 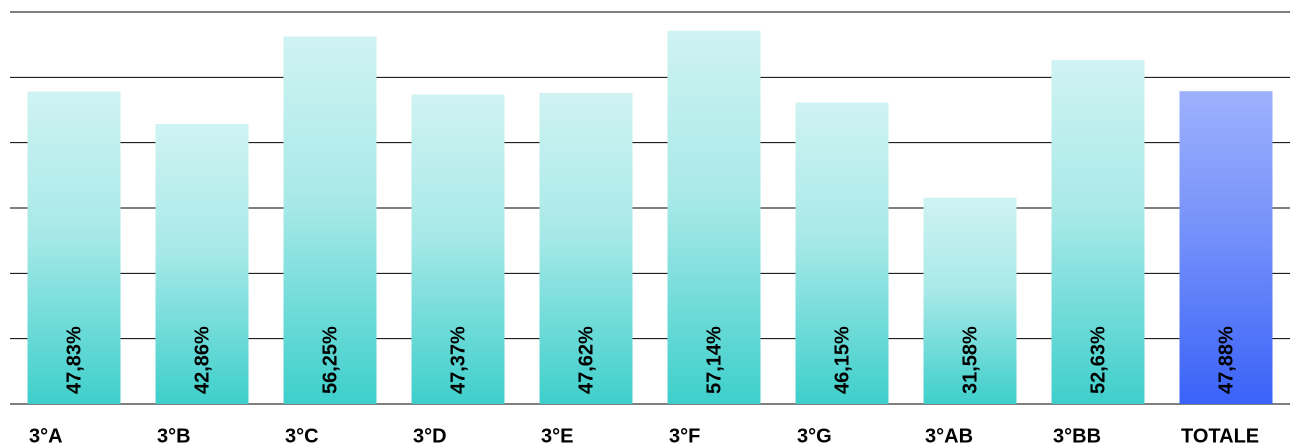 What do you see at coordinates (684, 436) in the screenshot?
I see `x-tick-label: 3°F` at bounding box center [684, 436].